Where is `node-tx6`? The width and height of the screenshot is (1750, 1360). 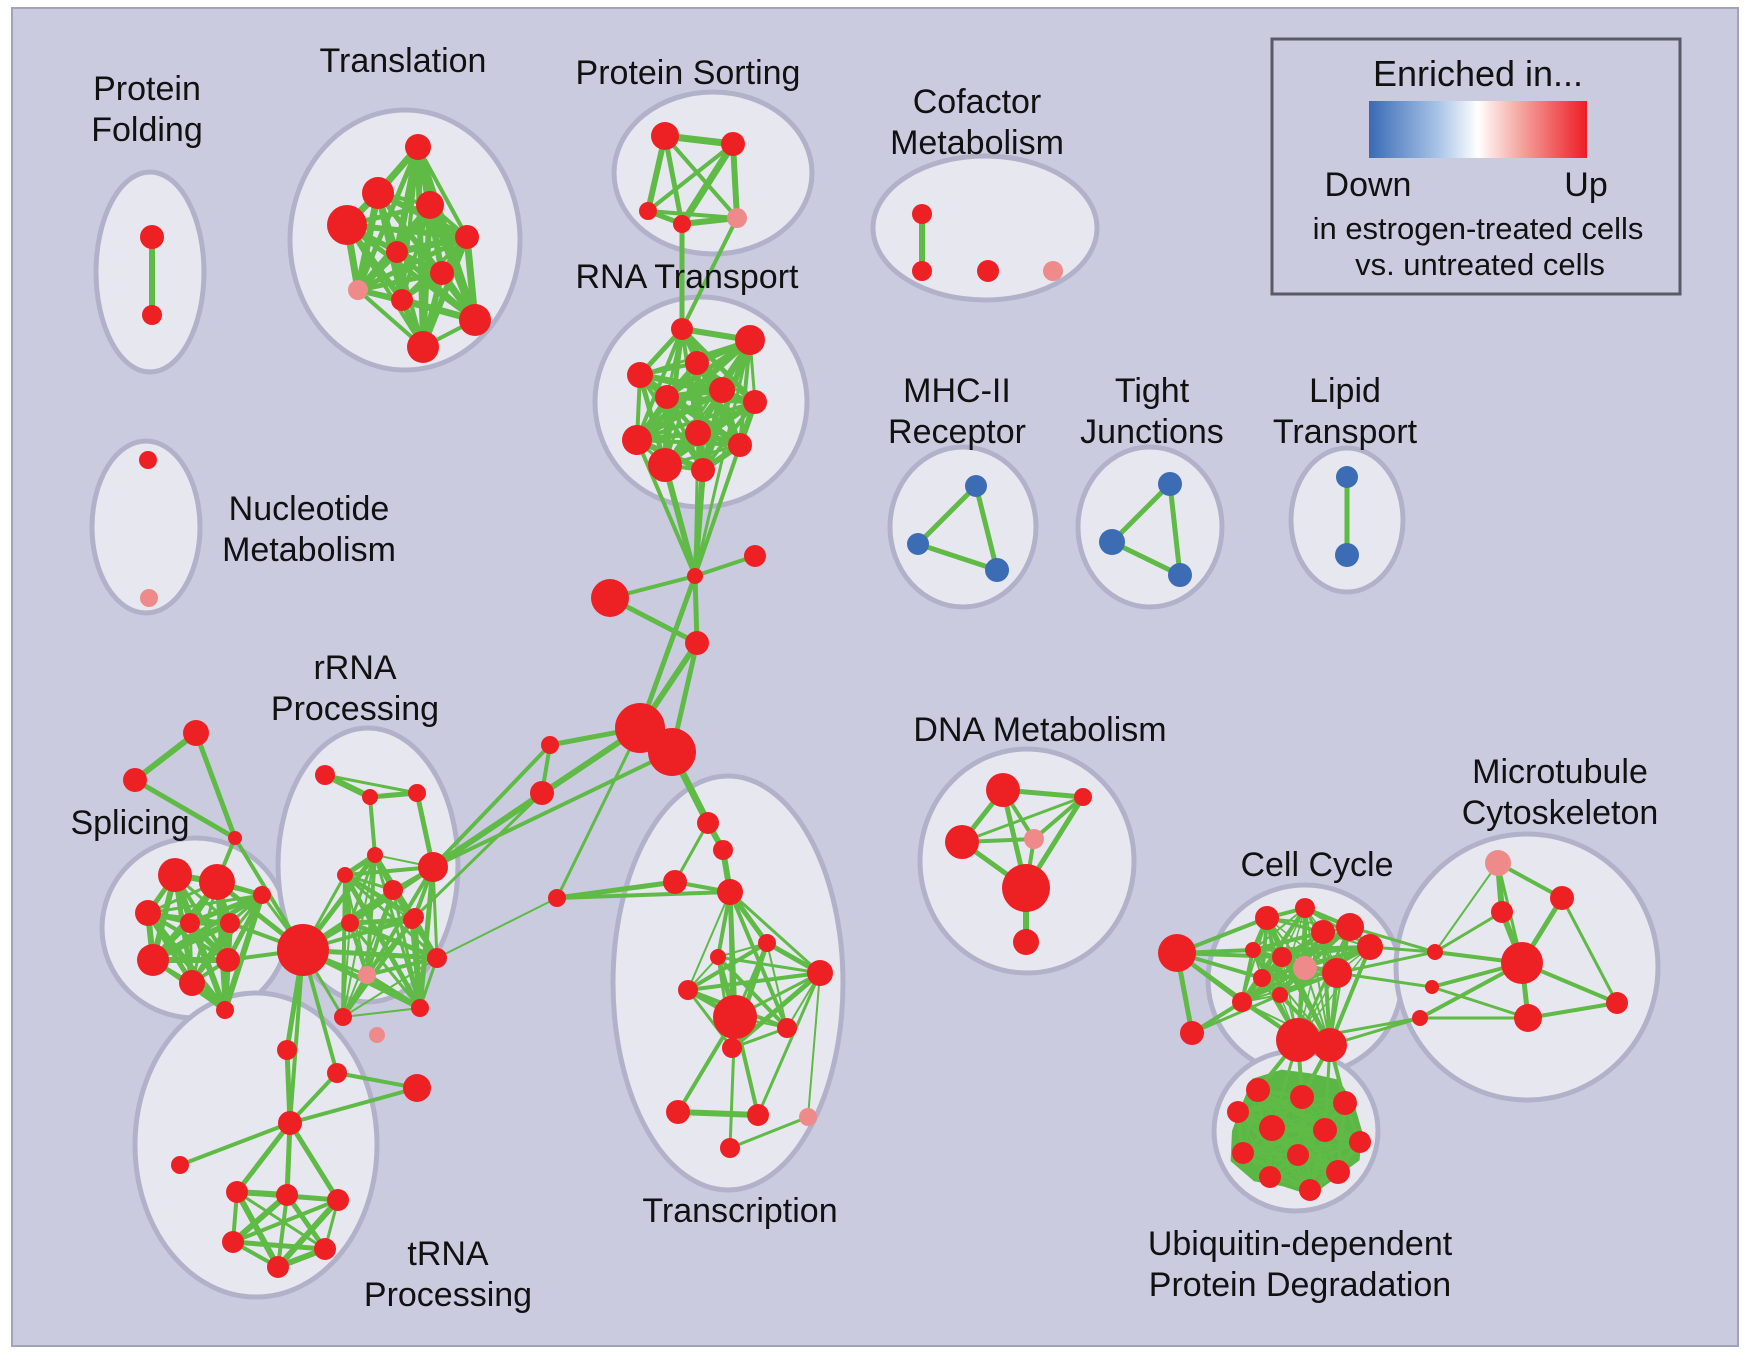
node-tx6 is located at coordinates (718, 957).